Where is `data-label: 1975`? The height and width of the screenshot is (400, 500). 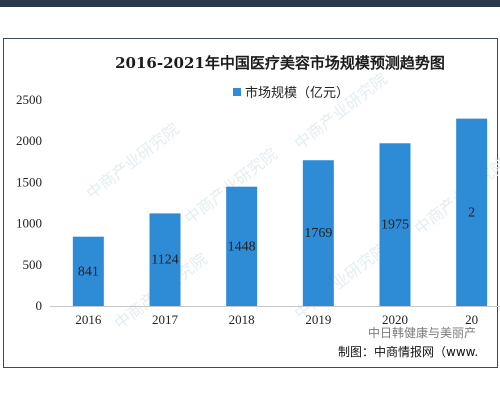 data-label: 1975 is located at coordinates (395, 225).